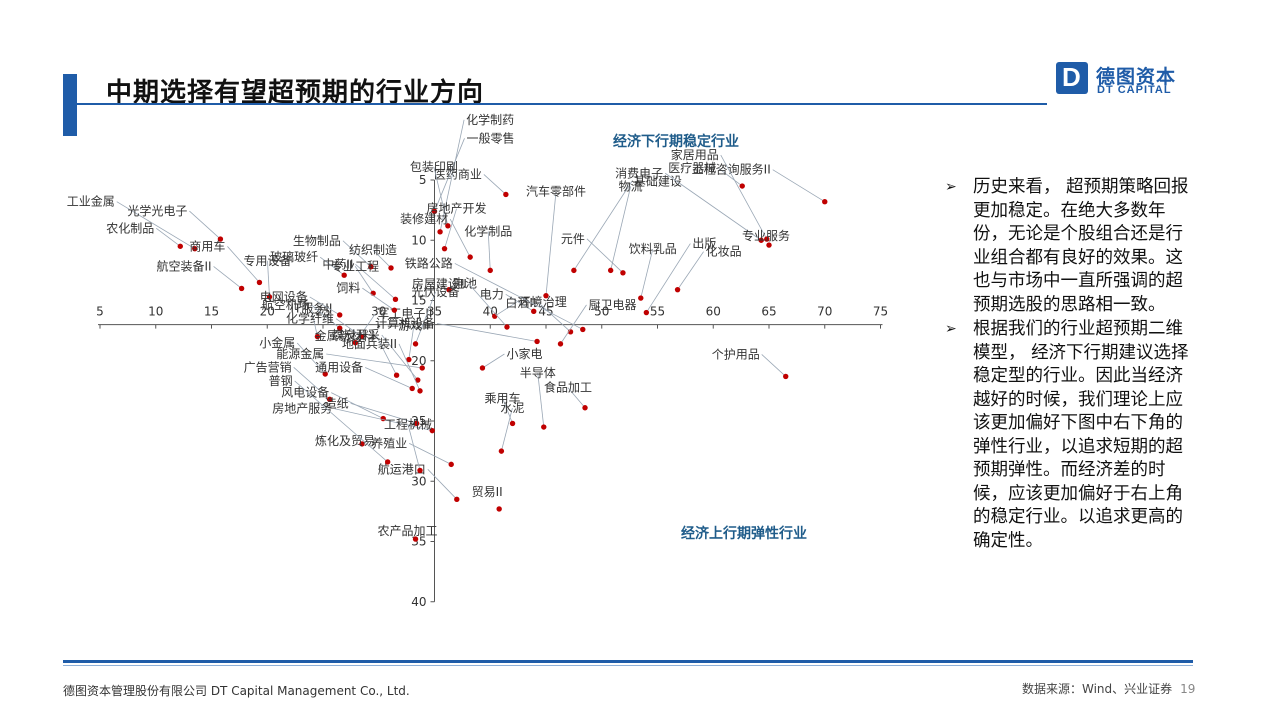 The image size is (1280, 720). I want to click on quadrant-label-top: 经济下行期稳定行业, so click(676, 141).